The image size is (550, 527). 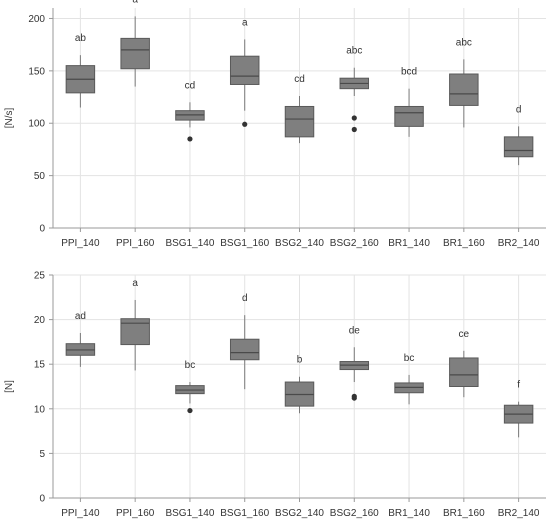 What do you see at coordinates (40, 409) in the screenshot?
I see `y-tick-label: 10` at bounding box center [40, 409].